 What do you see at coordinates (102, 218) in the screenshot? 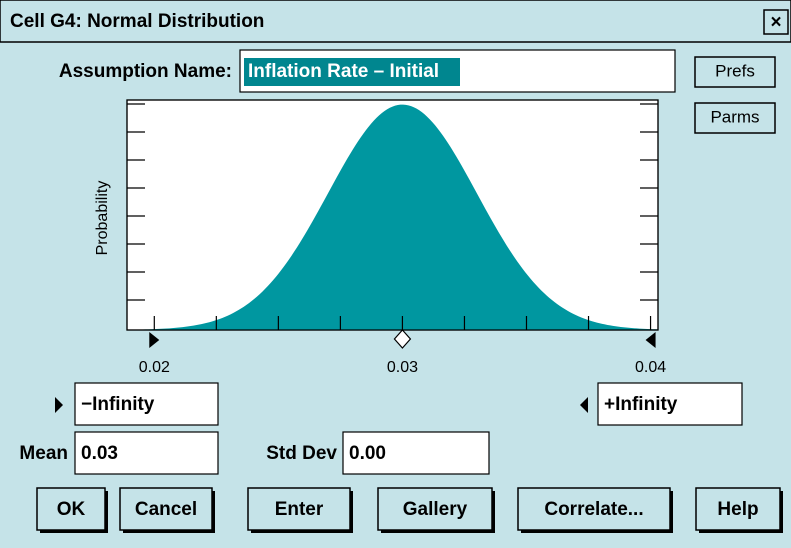
I see `y-axis-label: Probability` at bounding box center [102, 218].